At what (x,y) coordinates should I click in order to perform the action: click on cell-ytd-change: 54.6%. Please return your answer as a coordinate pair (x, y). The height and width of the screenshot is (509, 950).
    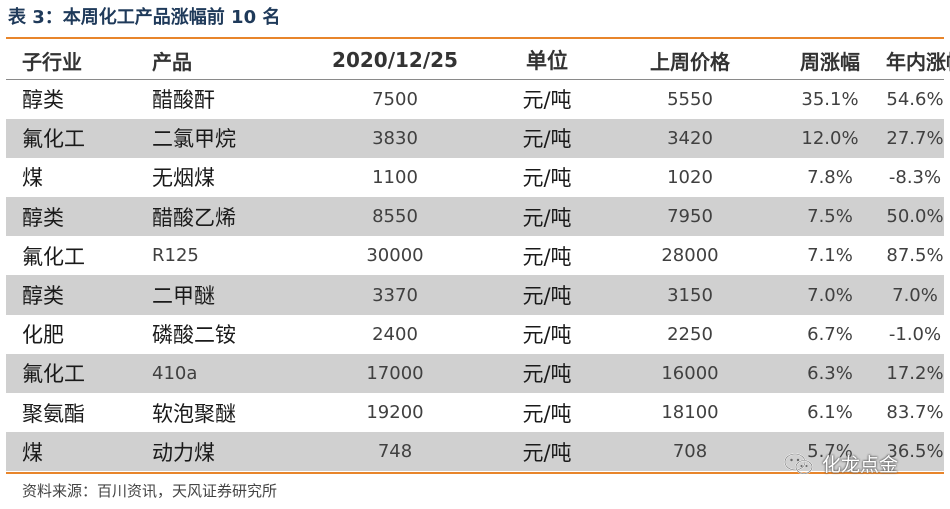
    Looking at the image, I should click on (915, 99).